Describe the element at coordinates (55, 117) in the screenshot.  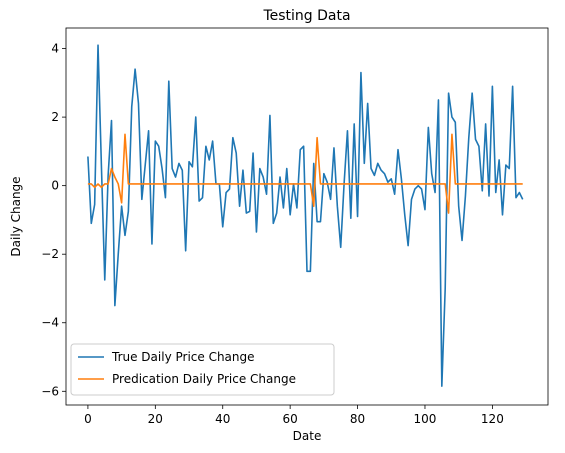
I see `y-tick-label: 2` at that location.